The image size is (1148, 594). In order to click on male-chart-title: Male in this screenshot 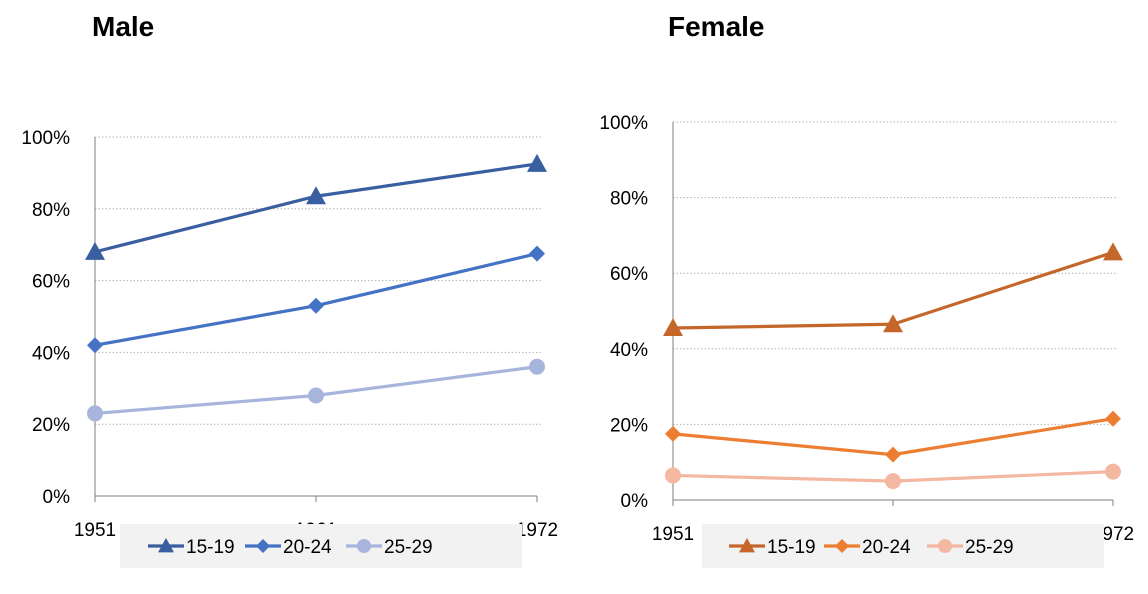, I will do `click(123, 26)`.